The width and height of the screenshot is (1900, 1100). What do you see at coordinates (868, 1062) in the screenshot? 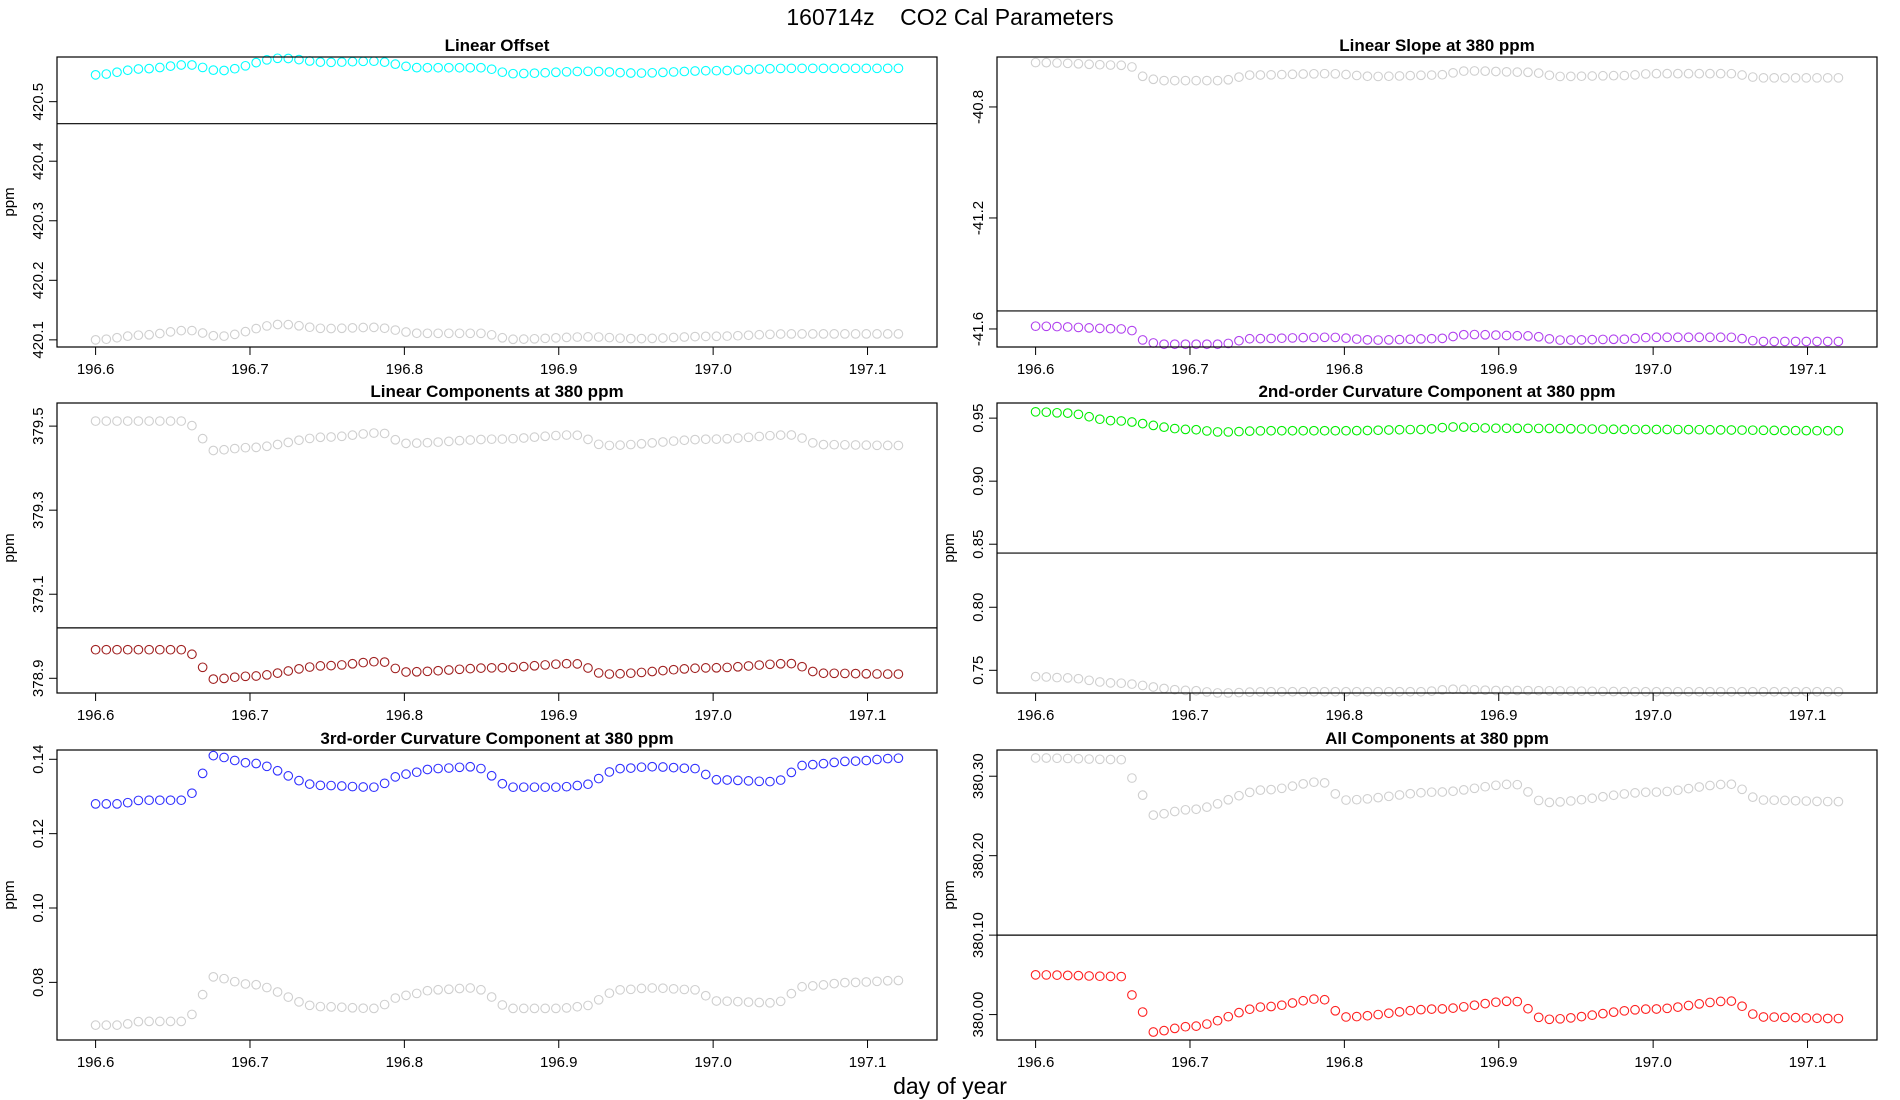
I see `x-tick-label: 197.1` at bounding box center [868, 1062].